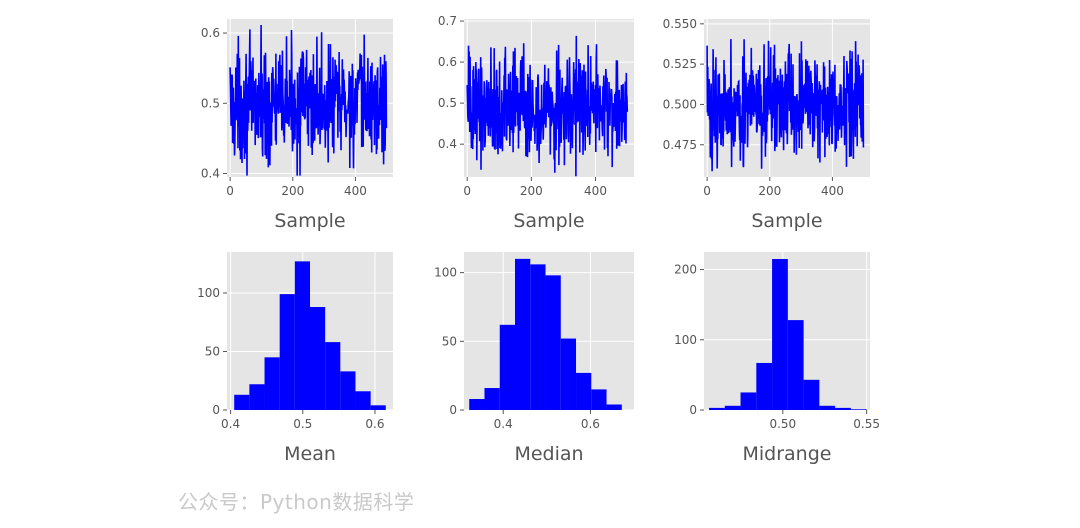  What do you see at coordinates (685, 270) in the screenshot?
I see `ytick-label: 200` at bounding box center [685, 270].